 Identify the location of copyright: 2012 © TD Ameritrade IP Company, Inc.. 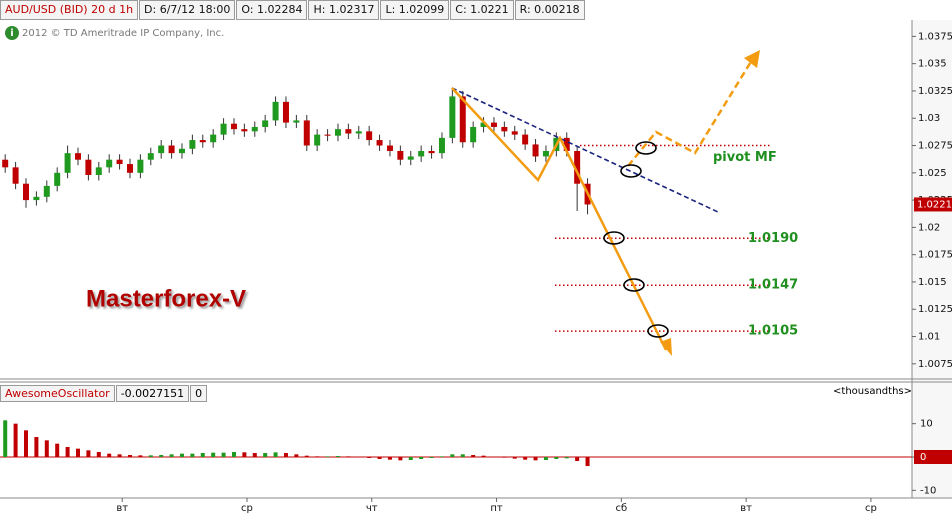
(123, 33).